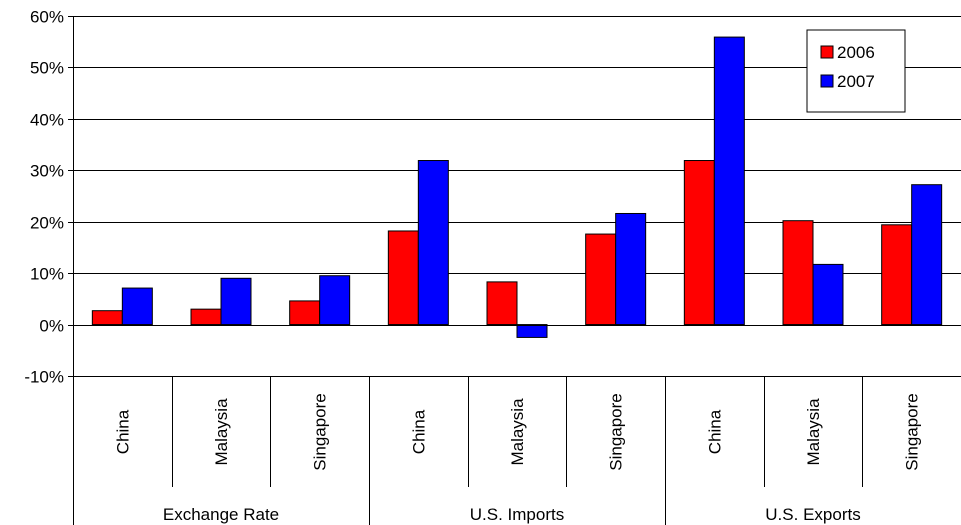 The width and height of the screenshot is (961, 525). I want to click on y-tick-label: 30%, so click(47, 171).